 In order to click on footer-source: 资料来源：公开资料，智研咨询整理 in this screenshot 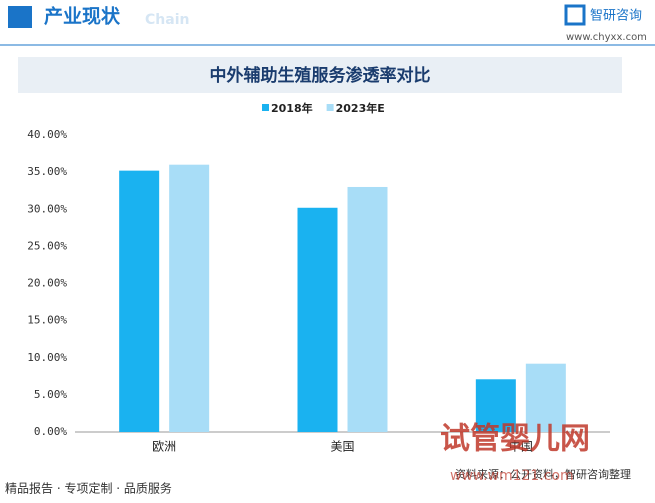, I will do `click(543, 474)`.